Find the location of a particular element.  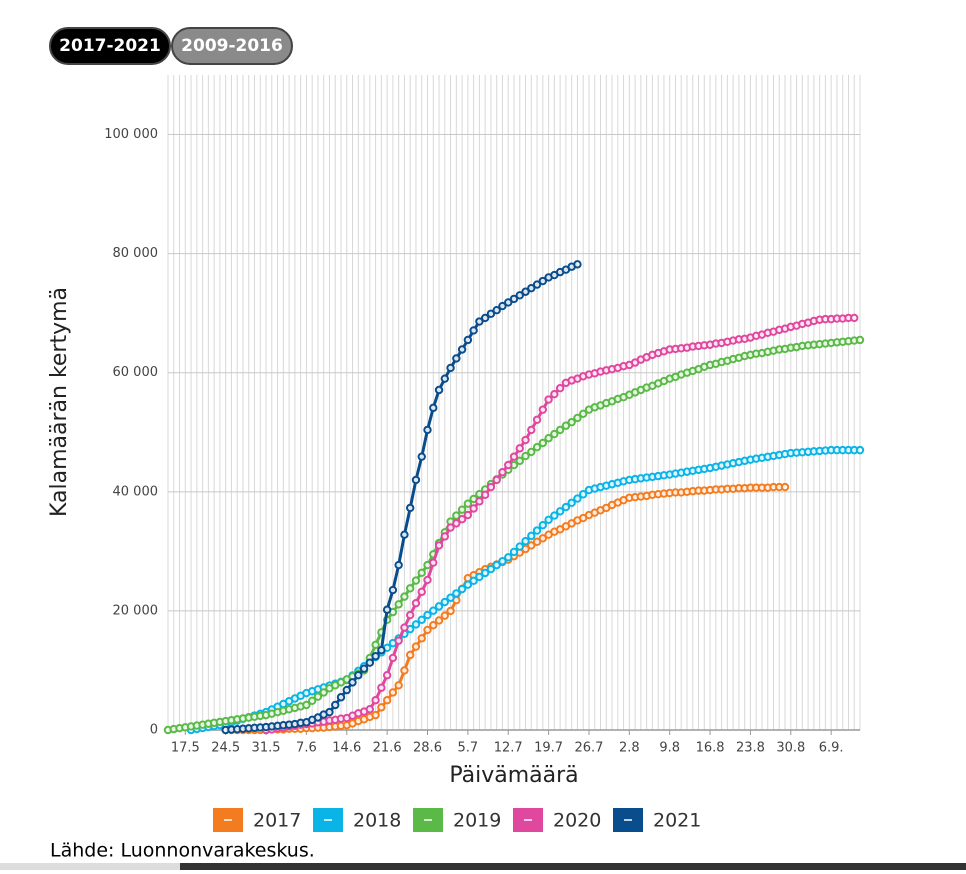

scrollbar-track is located at coordinates (90, 866).